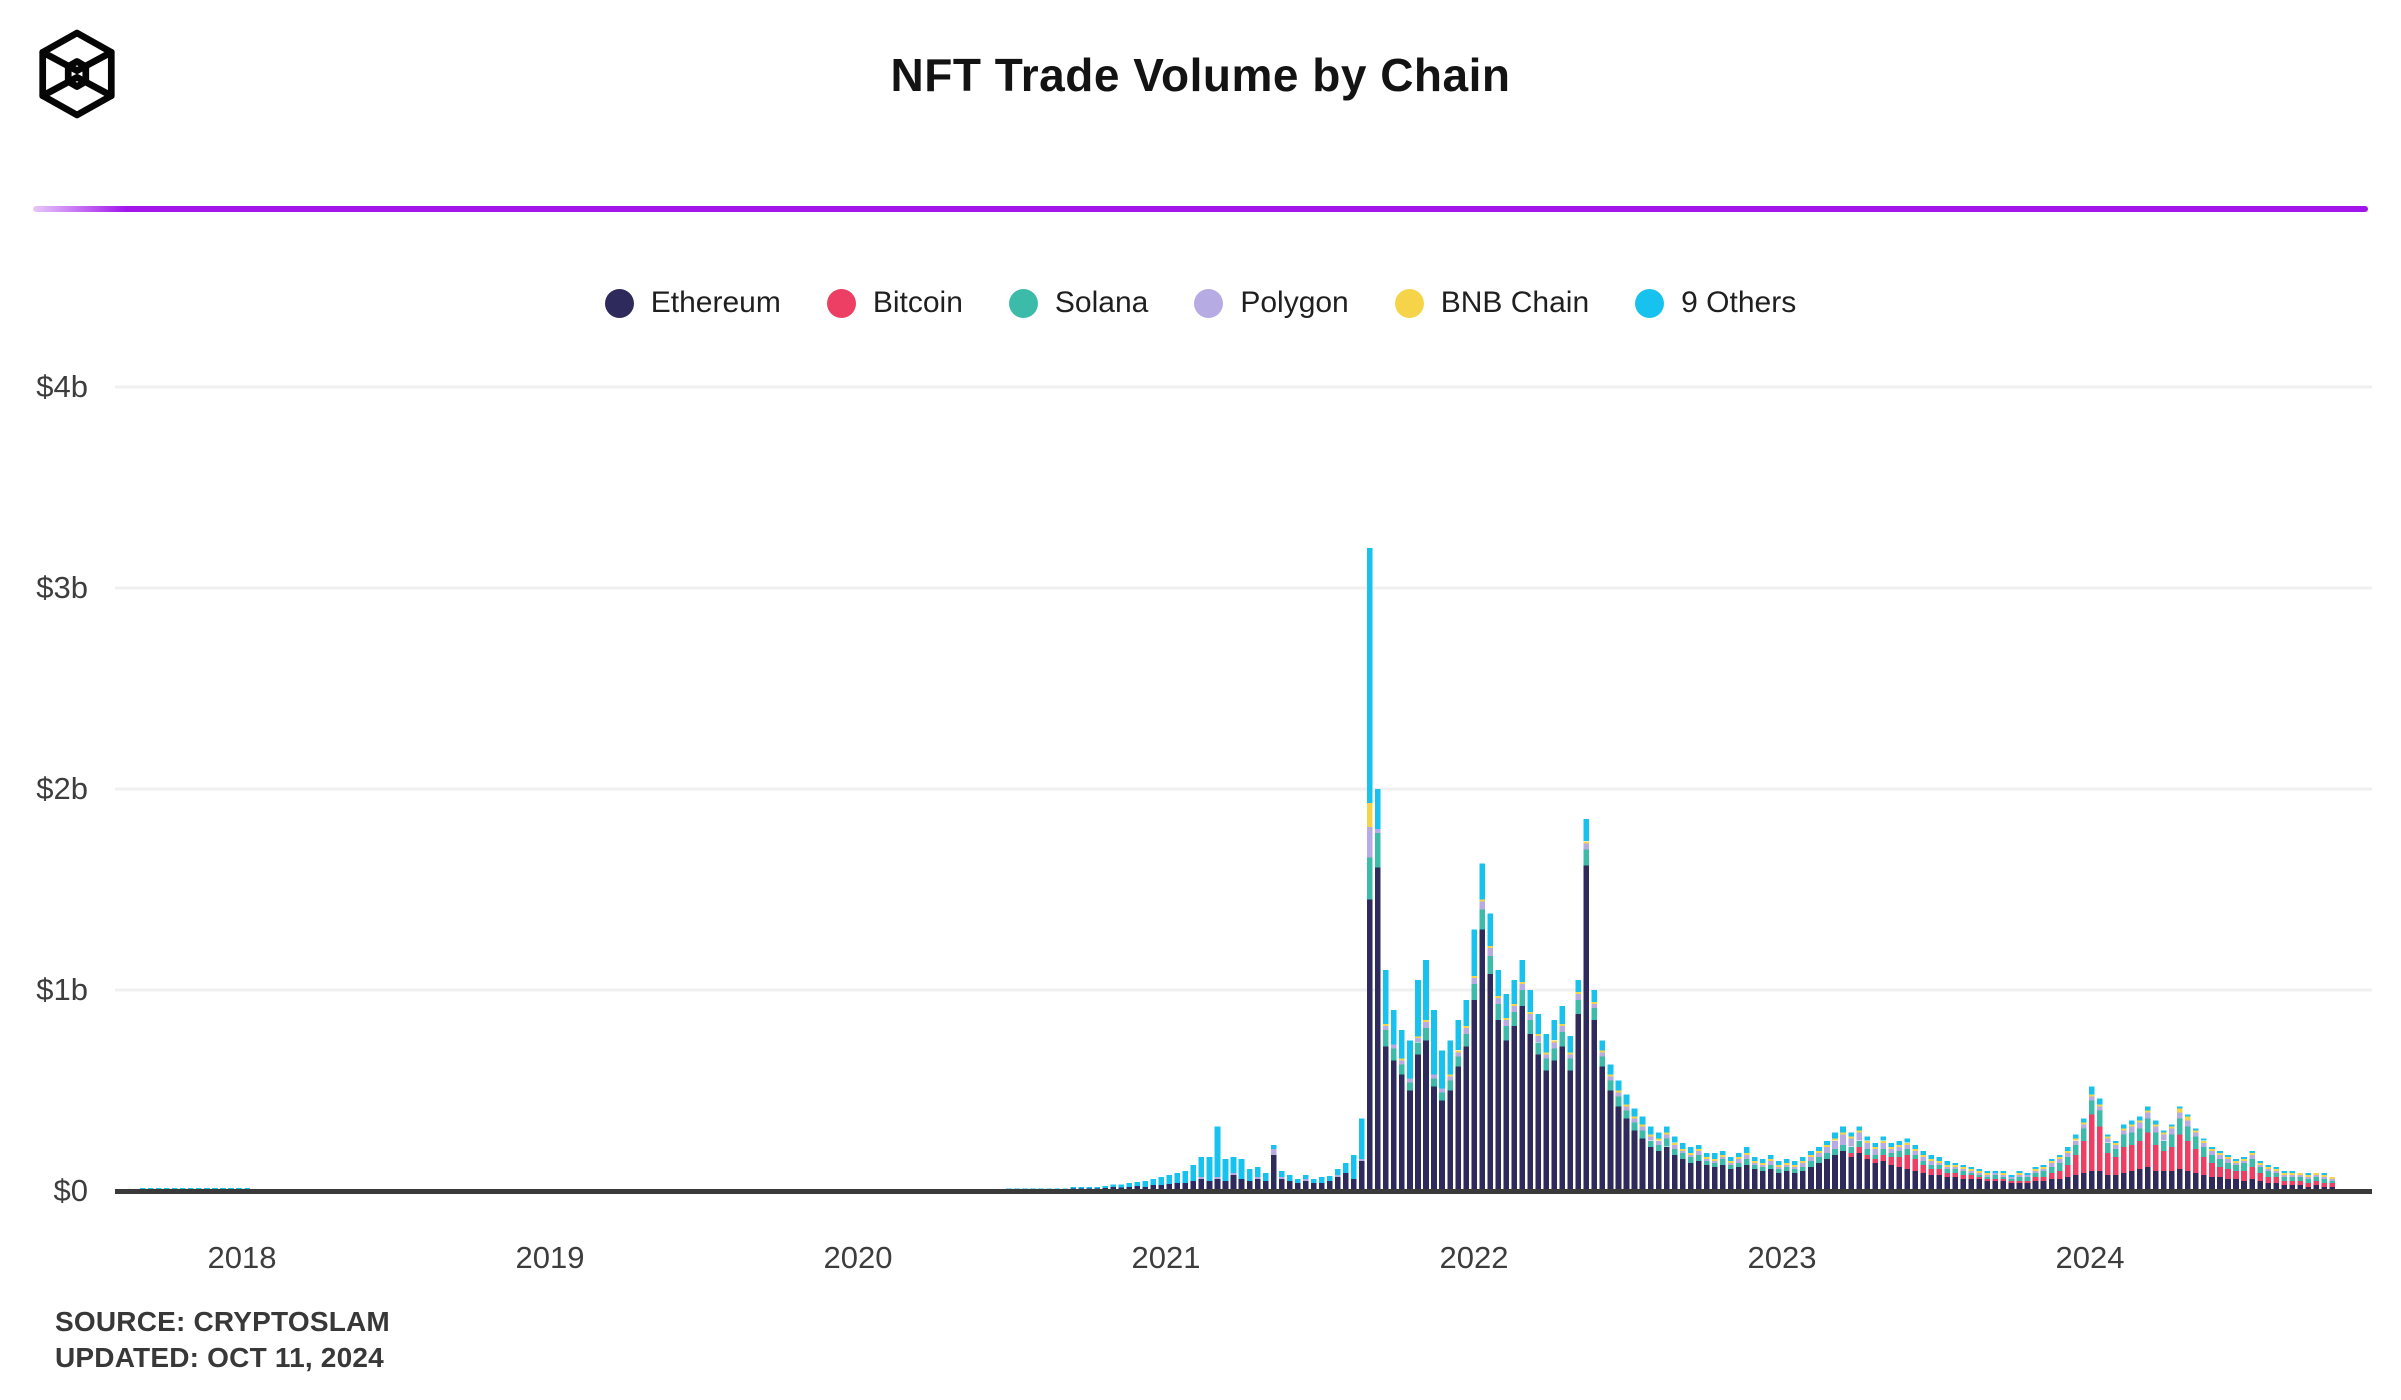  What do you see at coordinates (62, 989) in the screenshot?
I see `y-axis-tick-label: $1b` at bounding box center [62, 989].